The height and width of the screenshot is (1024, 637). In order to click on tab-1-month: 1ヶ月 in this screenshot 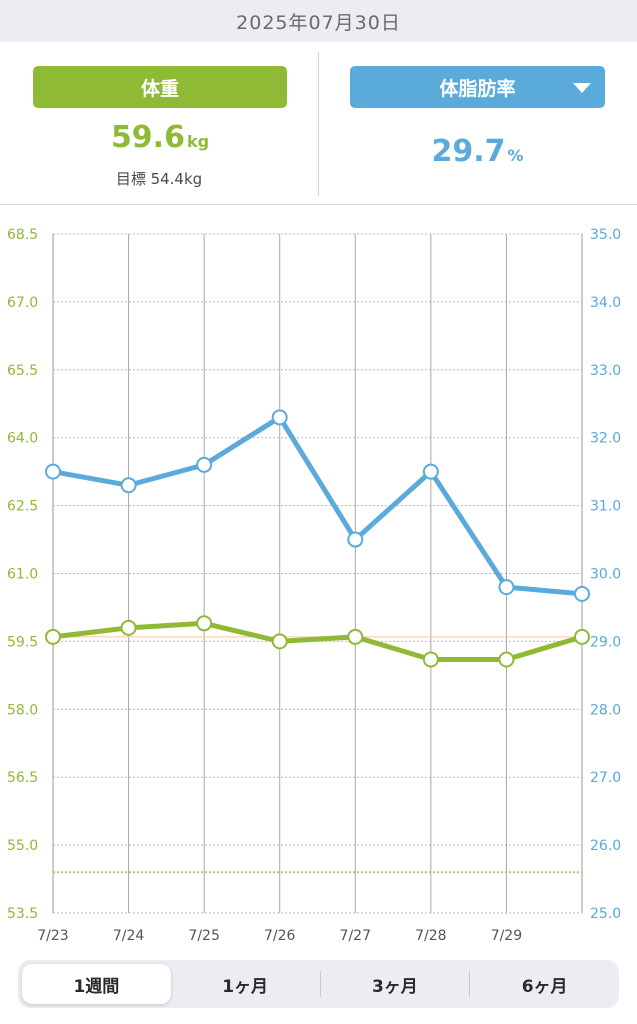, I will do `click(245, 984)`.